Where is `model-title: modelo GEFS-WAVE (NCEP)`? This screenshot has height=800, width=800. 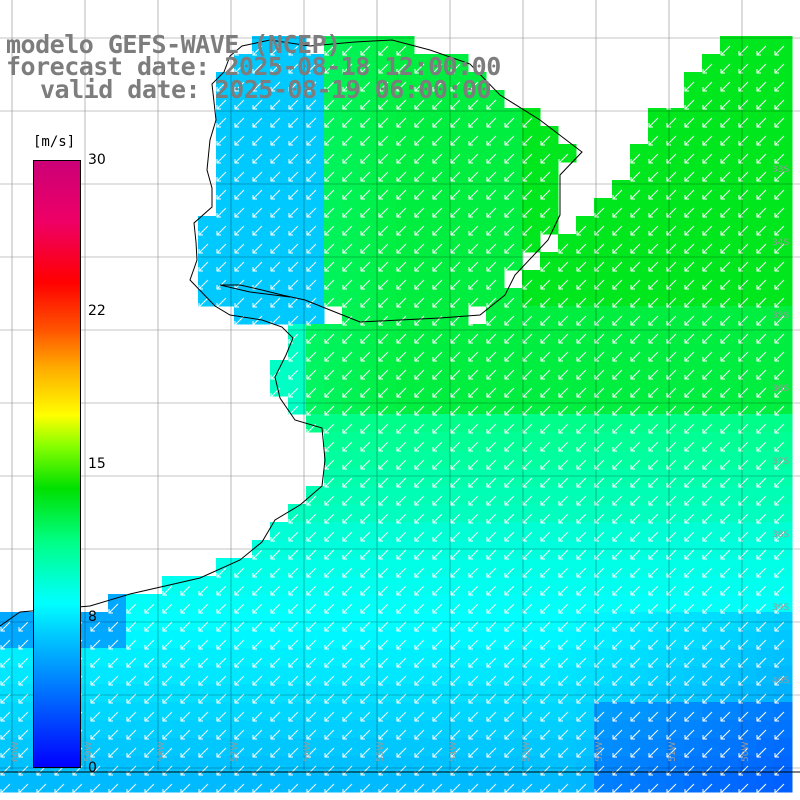 model-title: modelo GEFS-WAVE (NCEP) is located at coordinates (173, 44).